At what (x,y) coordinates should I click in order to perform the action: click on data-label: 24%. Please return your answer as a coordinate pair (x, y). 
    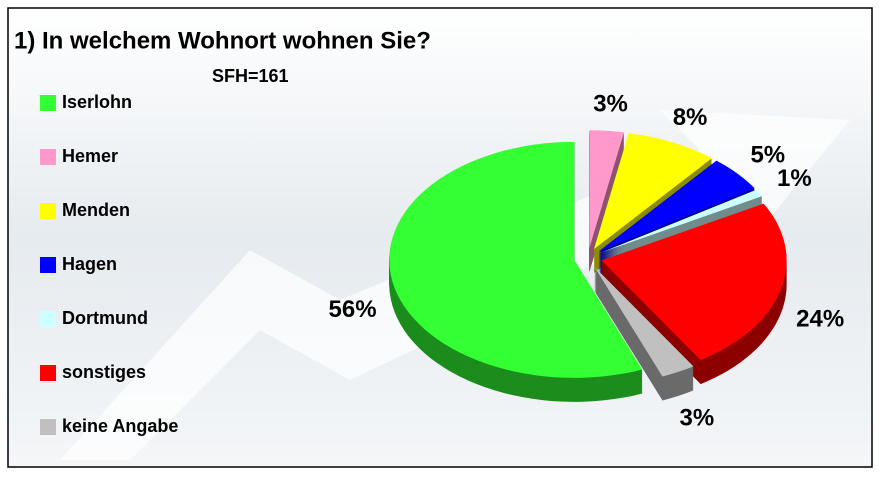
    Looking at the image, I should click on (820, 319).